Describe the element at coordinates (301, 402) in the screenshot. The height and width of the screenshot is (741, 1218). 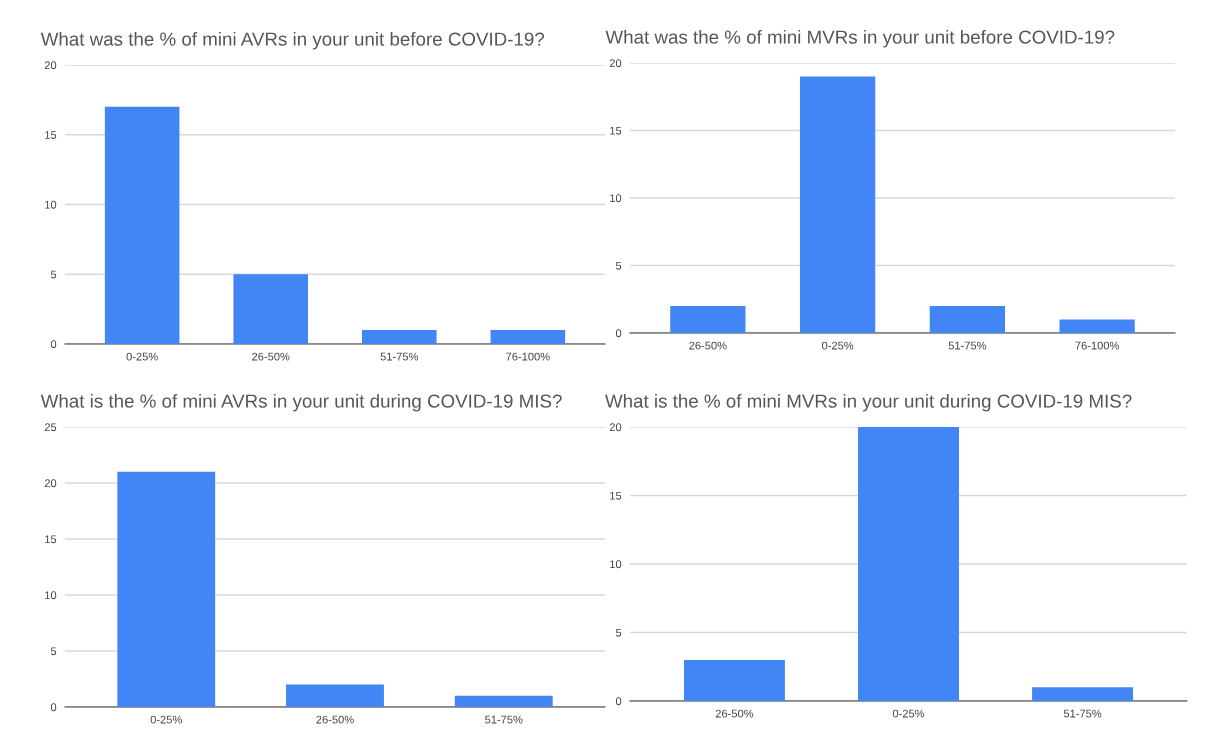
I see `chart-title: What is the % of mini AVRs in your unit during COVID-19 MIS?` at that location.